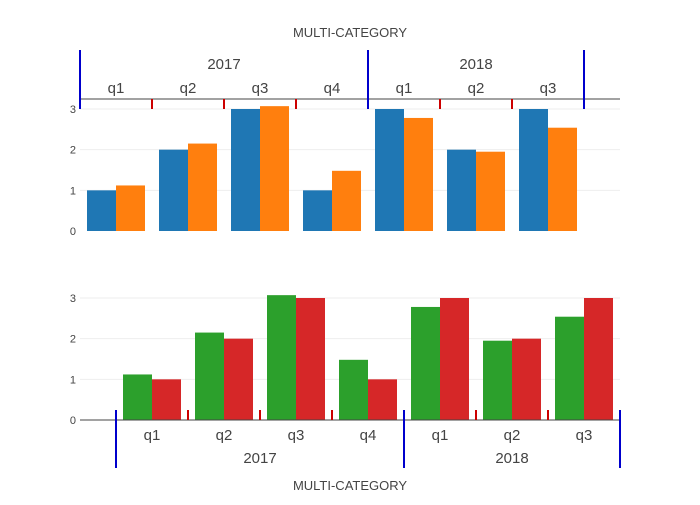  What do you see at coordinates (350, 485) in the screenshot?
I see `bottom-chart-title: MULTI-CATEGORY` at bounding box center [350, 485].